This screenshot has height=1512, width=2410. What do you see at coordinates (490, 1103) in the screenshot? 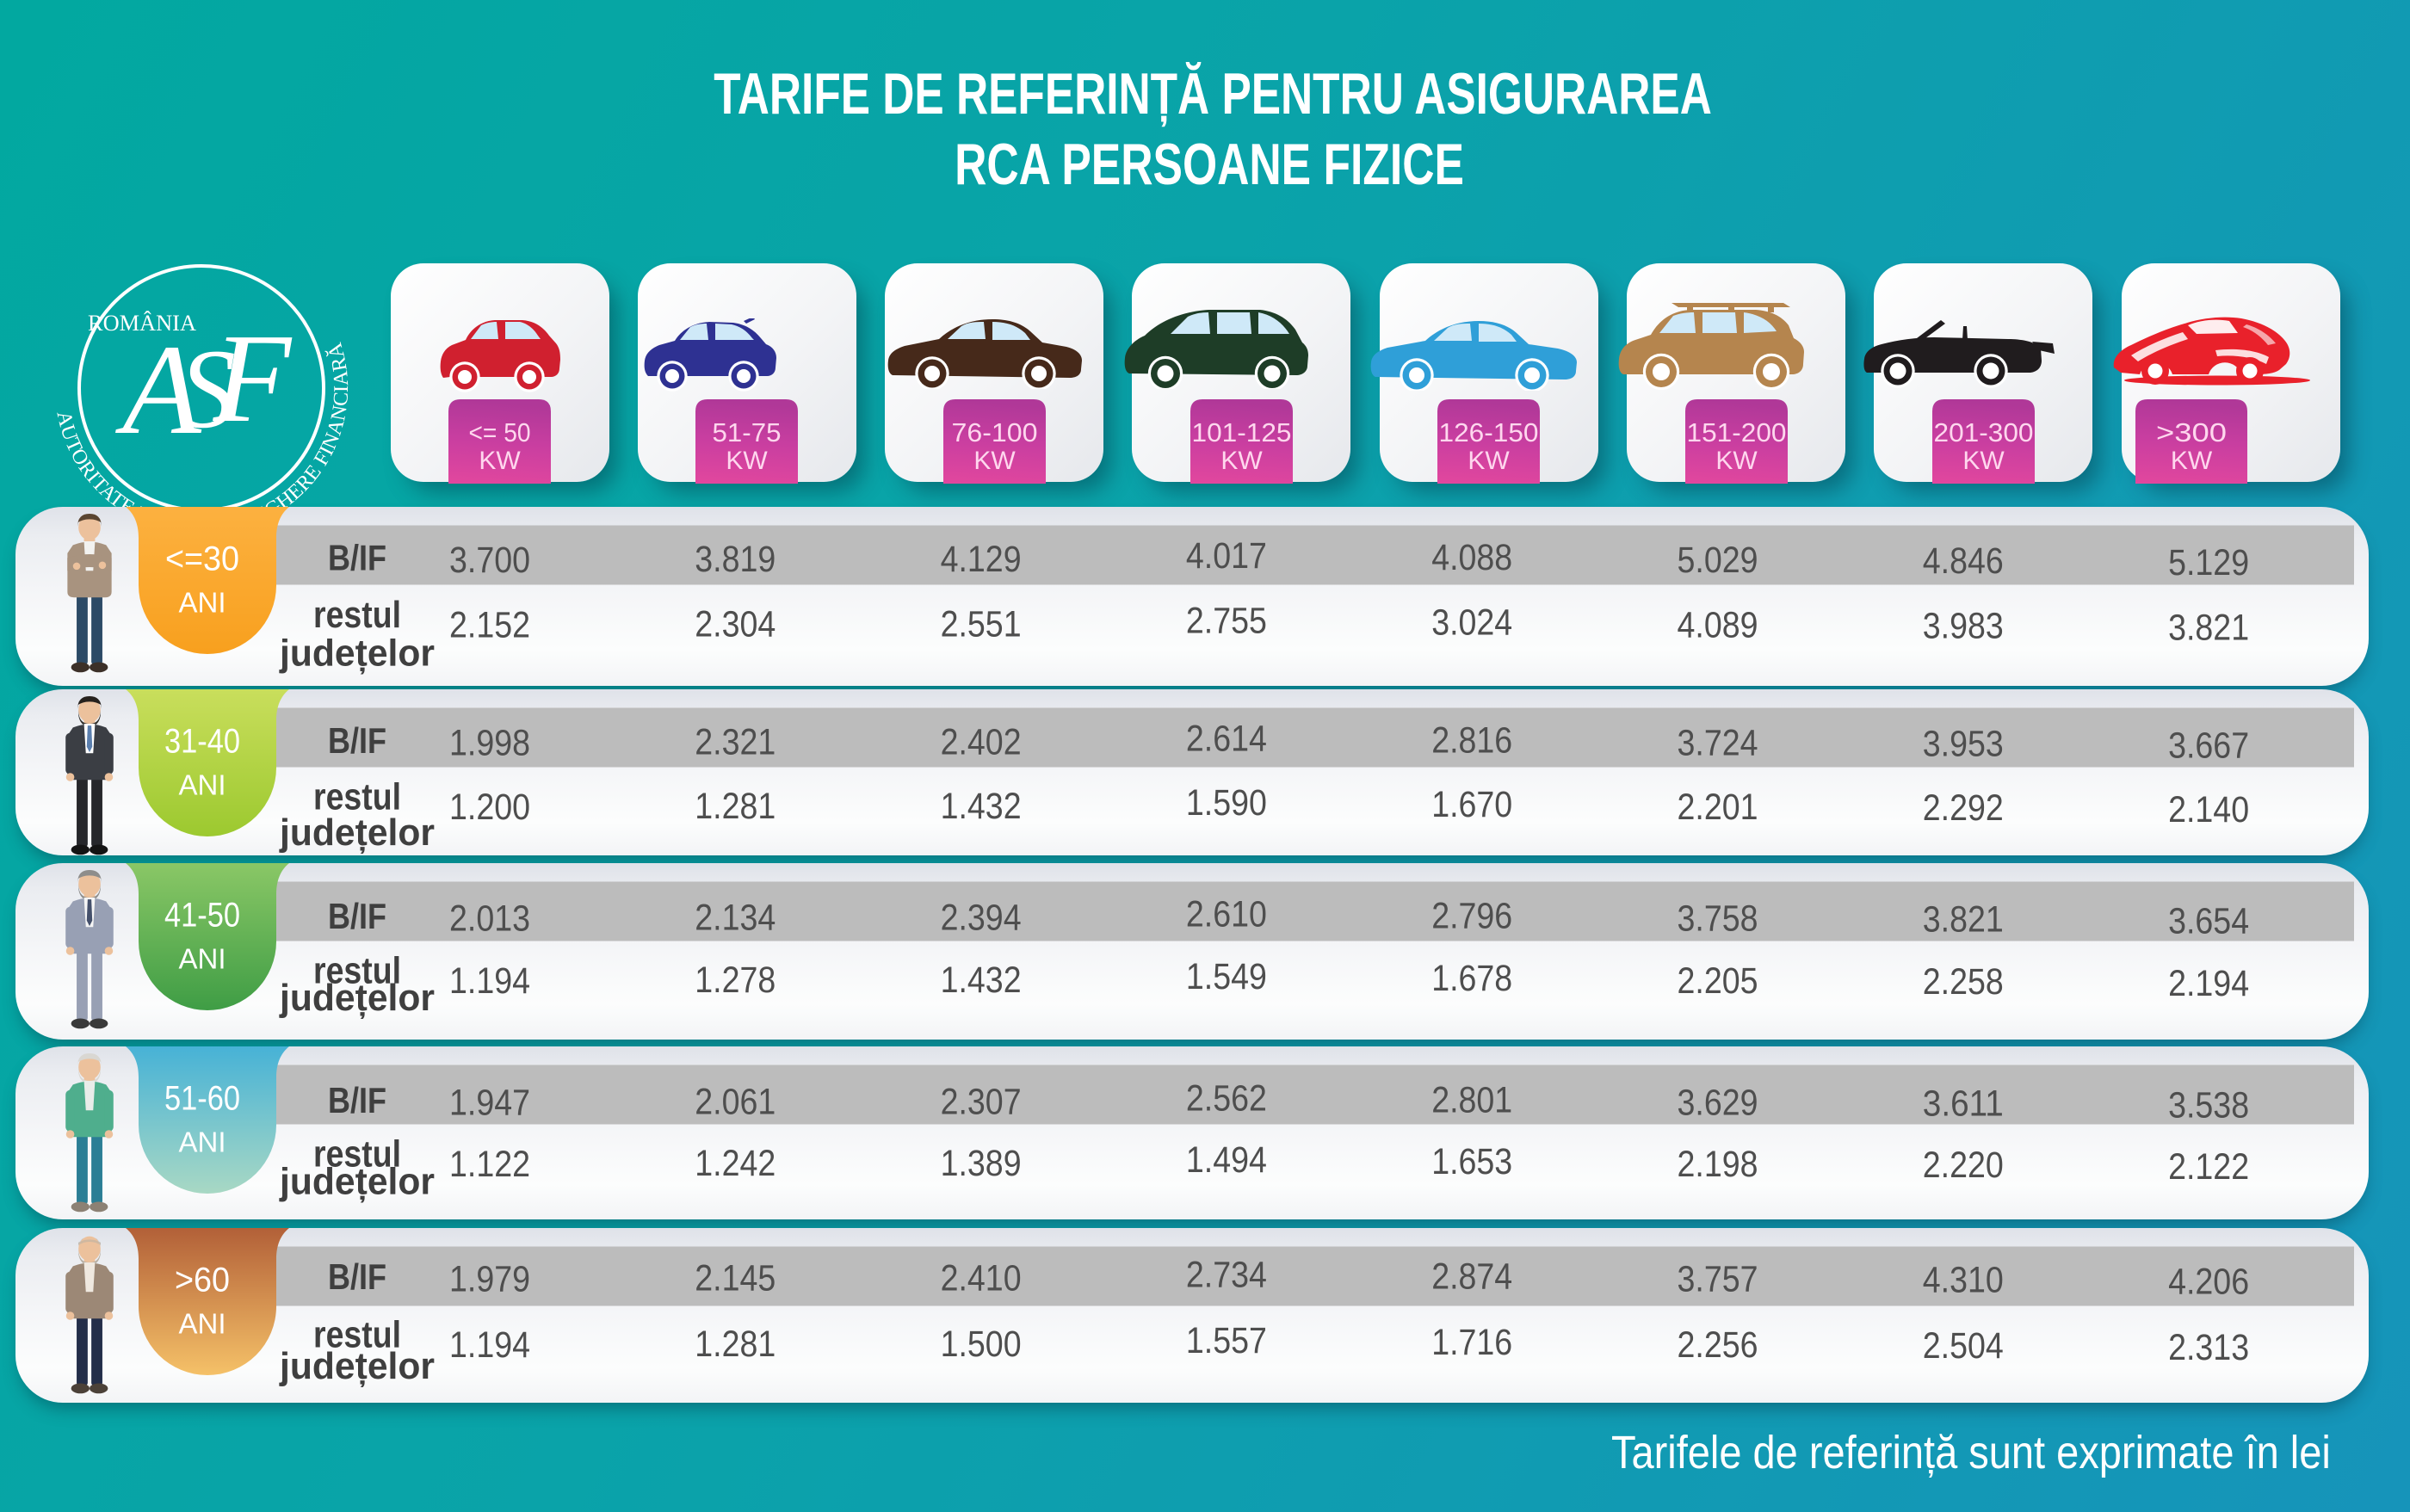
I see `svg-text: 1.947` at bounding box center [490, 1103].